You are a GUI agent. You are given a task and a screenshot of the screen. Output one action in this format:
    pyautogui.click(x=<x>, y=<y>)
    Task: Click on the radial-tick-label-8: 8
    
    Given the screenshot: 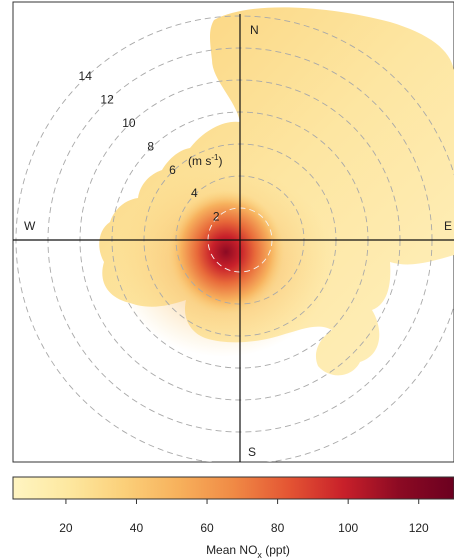 What is the action you would take?
    pyautogui.click(x=150, y=146)
    